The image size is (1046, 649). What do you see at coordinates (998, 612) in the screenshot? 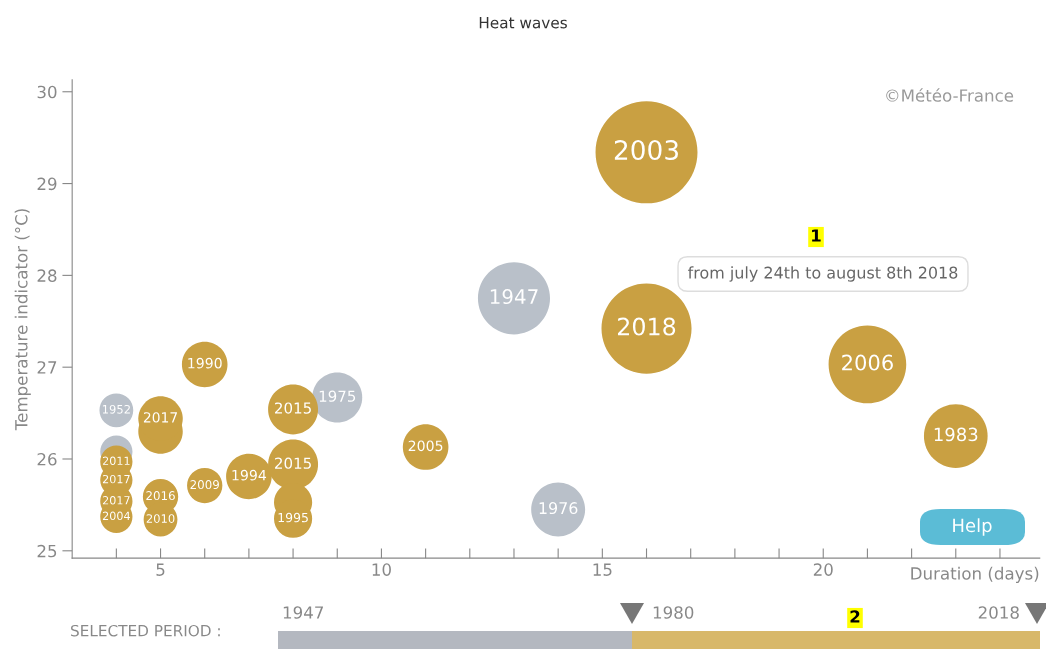
I see `text: 2018` at bounding box center [998, 612].